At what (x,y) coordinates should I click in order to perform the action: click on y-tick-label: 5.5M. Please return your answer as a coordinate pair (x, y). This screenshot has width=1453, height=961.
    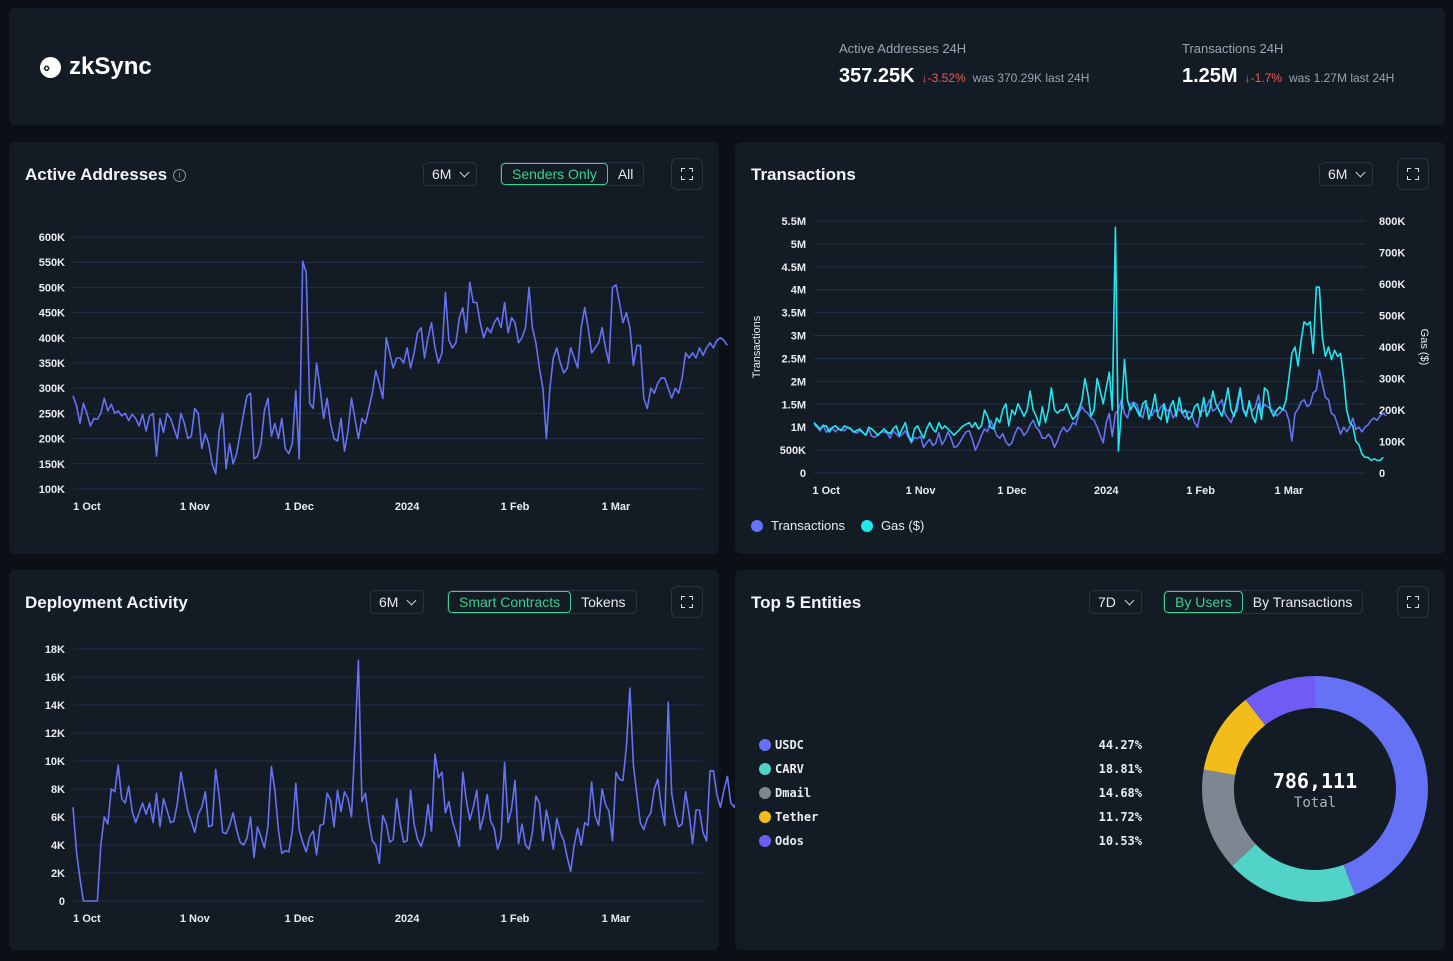
    Looking at the image, I should click on (794, 222).